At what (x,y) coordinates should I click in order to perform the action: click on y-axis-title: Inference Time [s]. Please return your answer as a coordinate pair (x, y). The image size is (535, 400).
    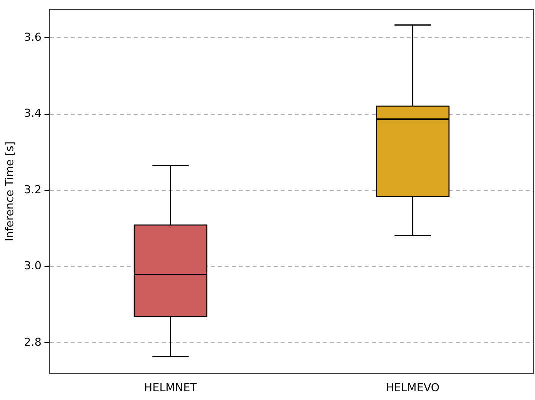
    Looking at the image, I should click on (9, 192).